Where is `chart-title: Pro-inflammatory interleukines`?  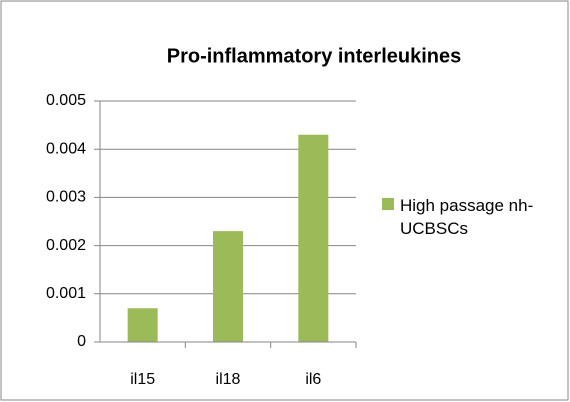 chart-title: Pro-inflammatory interleukines is located at coordinates (314, 56).